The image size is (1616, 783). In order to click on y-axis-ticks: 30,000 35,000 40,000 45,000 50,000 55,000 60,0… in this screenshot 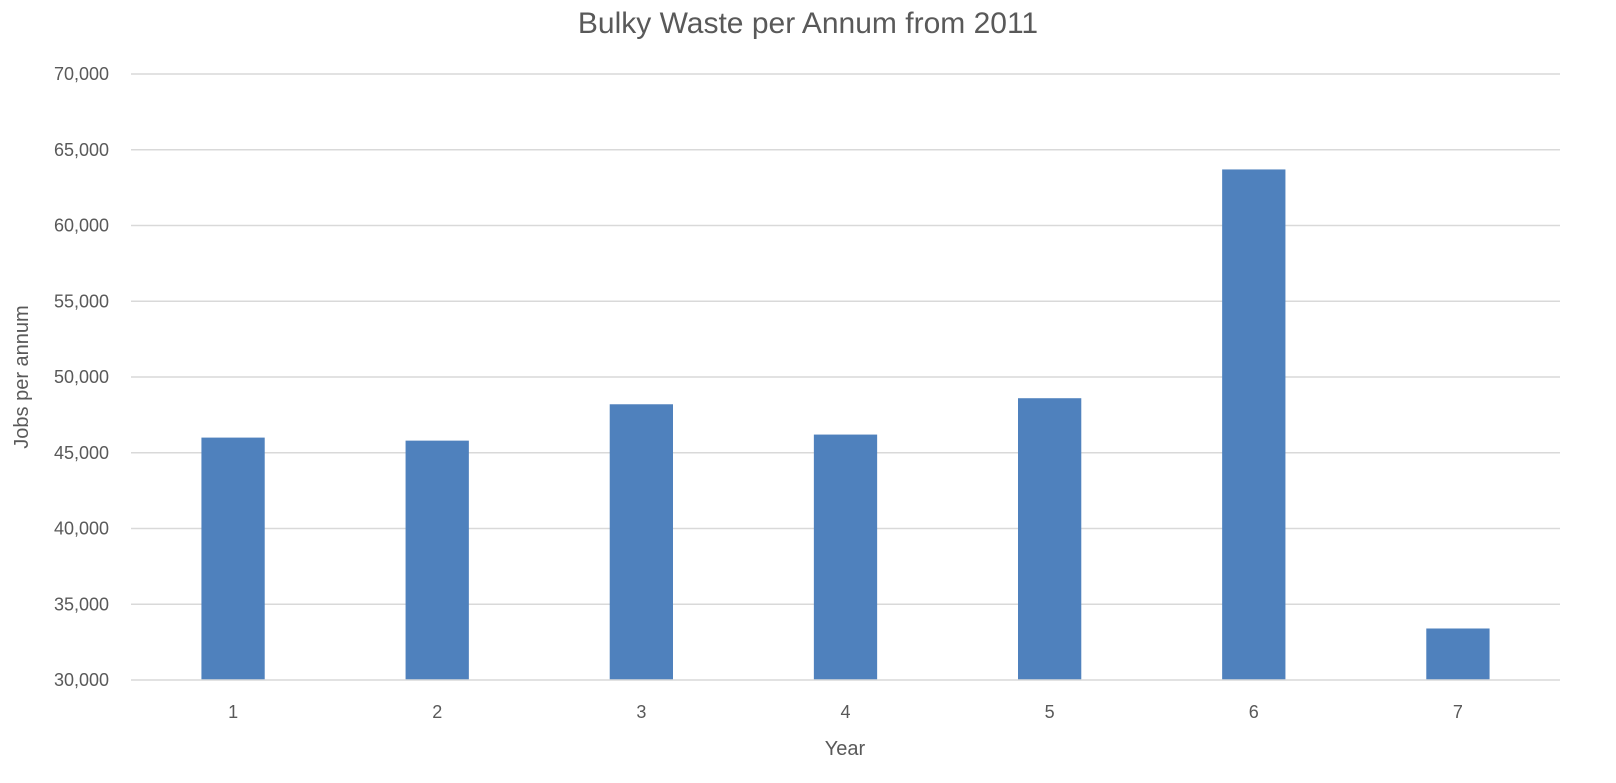, I will do `click(81, 377)`.